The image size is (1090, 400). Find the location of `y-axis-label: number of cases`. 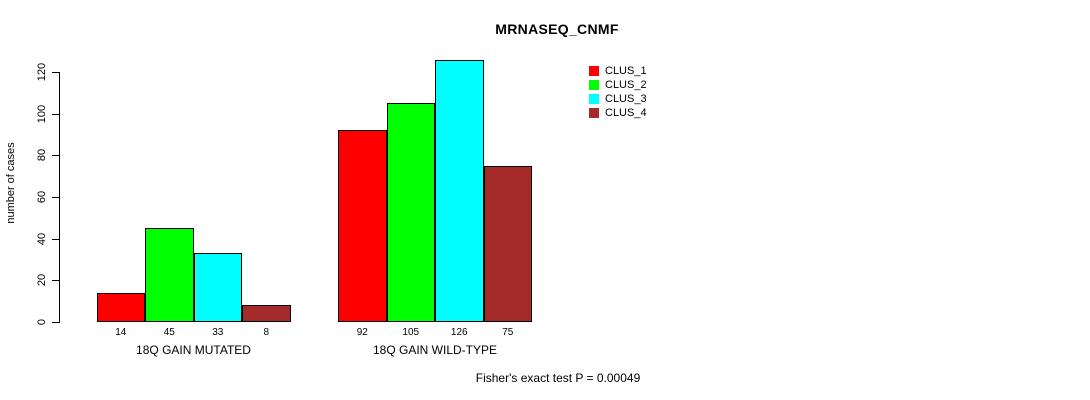

y-axis-label: number of cases is located at coordinates (11, 183).